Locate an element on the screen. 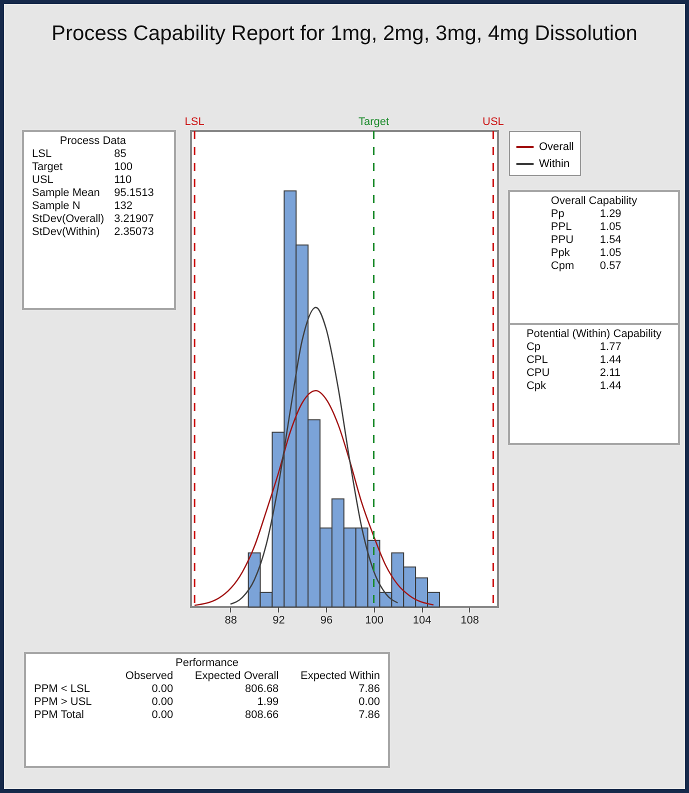 The width and height of the screenshot is (689, 793). ref-line-label: LSL is located at coordinates (194, 122).